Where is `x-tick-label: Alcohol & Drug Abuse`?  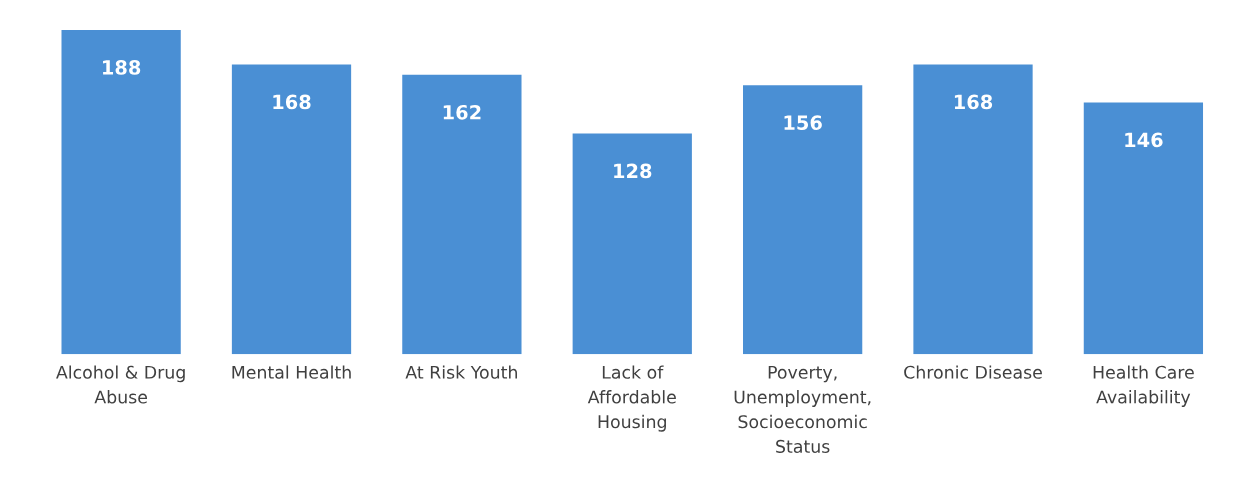
x-tick-label: Alcohol & Drug Abuse is located at coordinates (120, 384).